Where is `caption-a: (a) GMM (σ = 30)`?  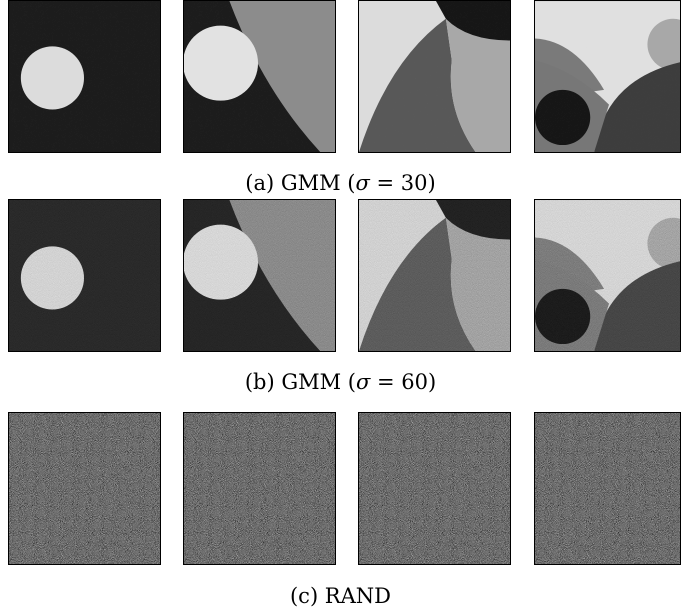 caption-a: (a) GMM (σ = 30) is located at coordinates (340, 183).